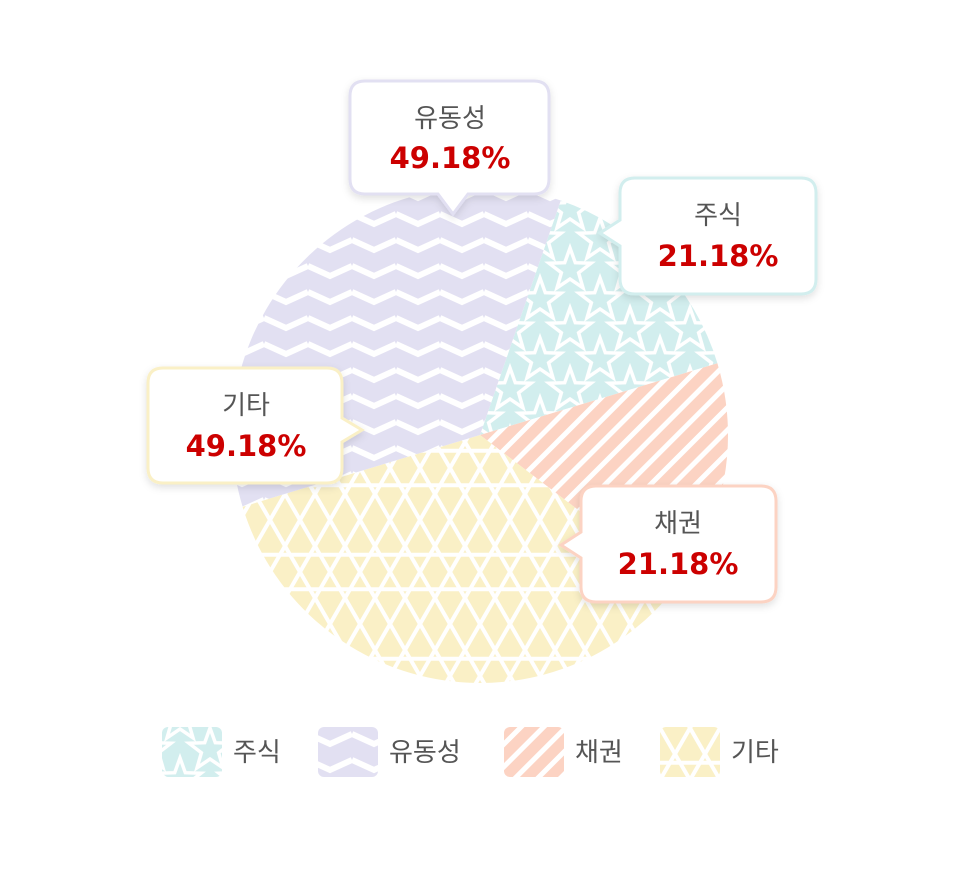 This screenshot has width=964, height=888. I want to click on legend-item-other: 기타, so click(719, 752).